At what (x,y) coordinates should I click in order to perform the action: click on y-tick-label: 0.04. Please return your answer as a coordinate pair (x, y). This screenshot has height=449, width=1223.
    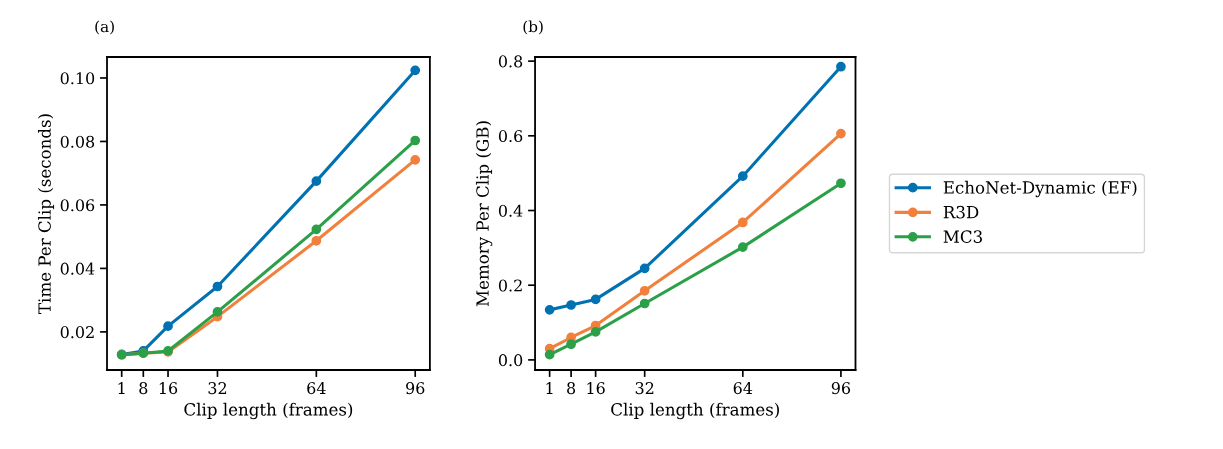
    Looking at the image, I should click on (77, 268).